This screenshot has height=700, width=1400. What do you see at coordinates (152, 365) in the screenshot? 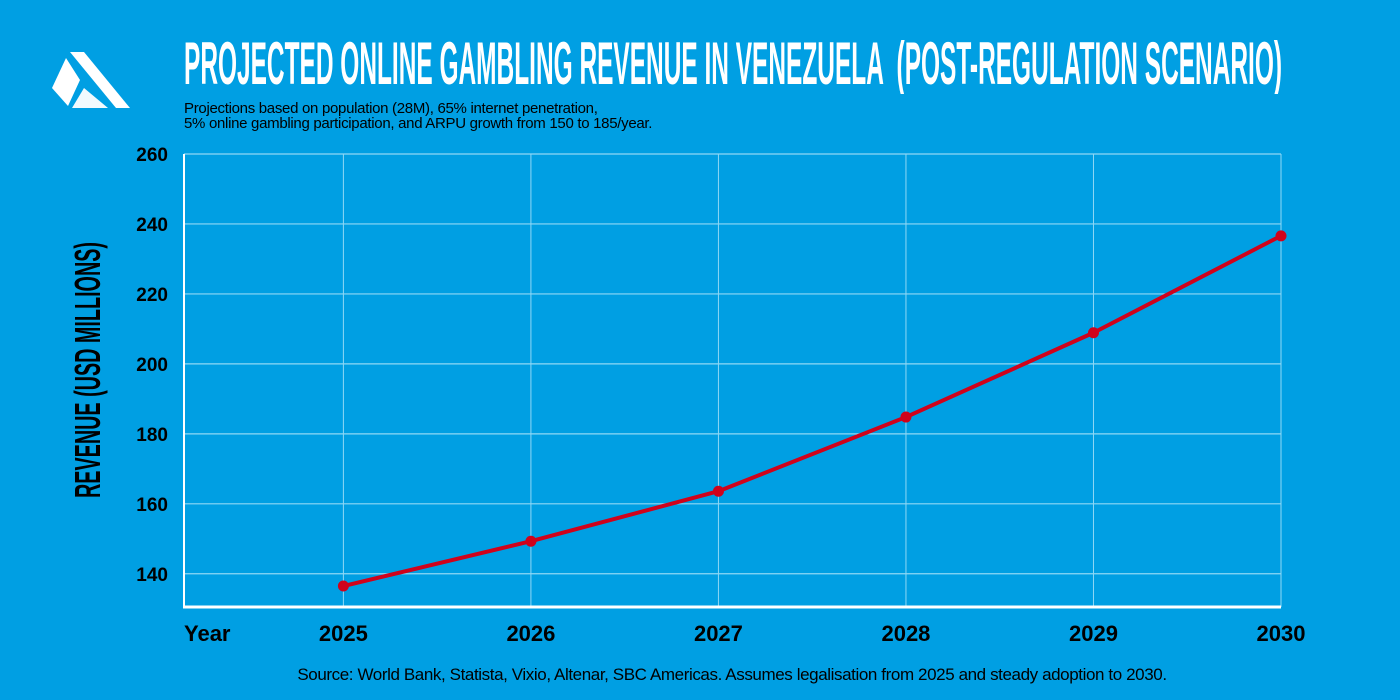
I see `y-tick-label: 200` at bounding box center [152, 365].